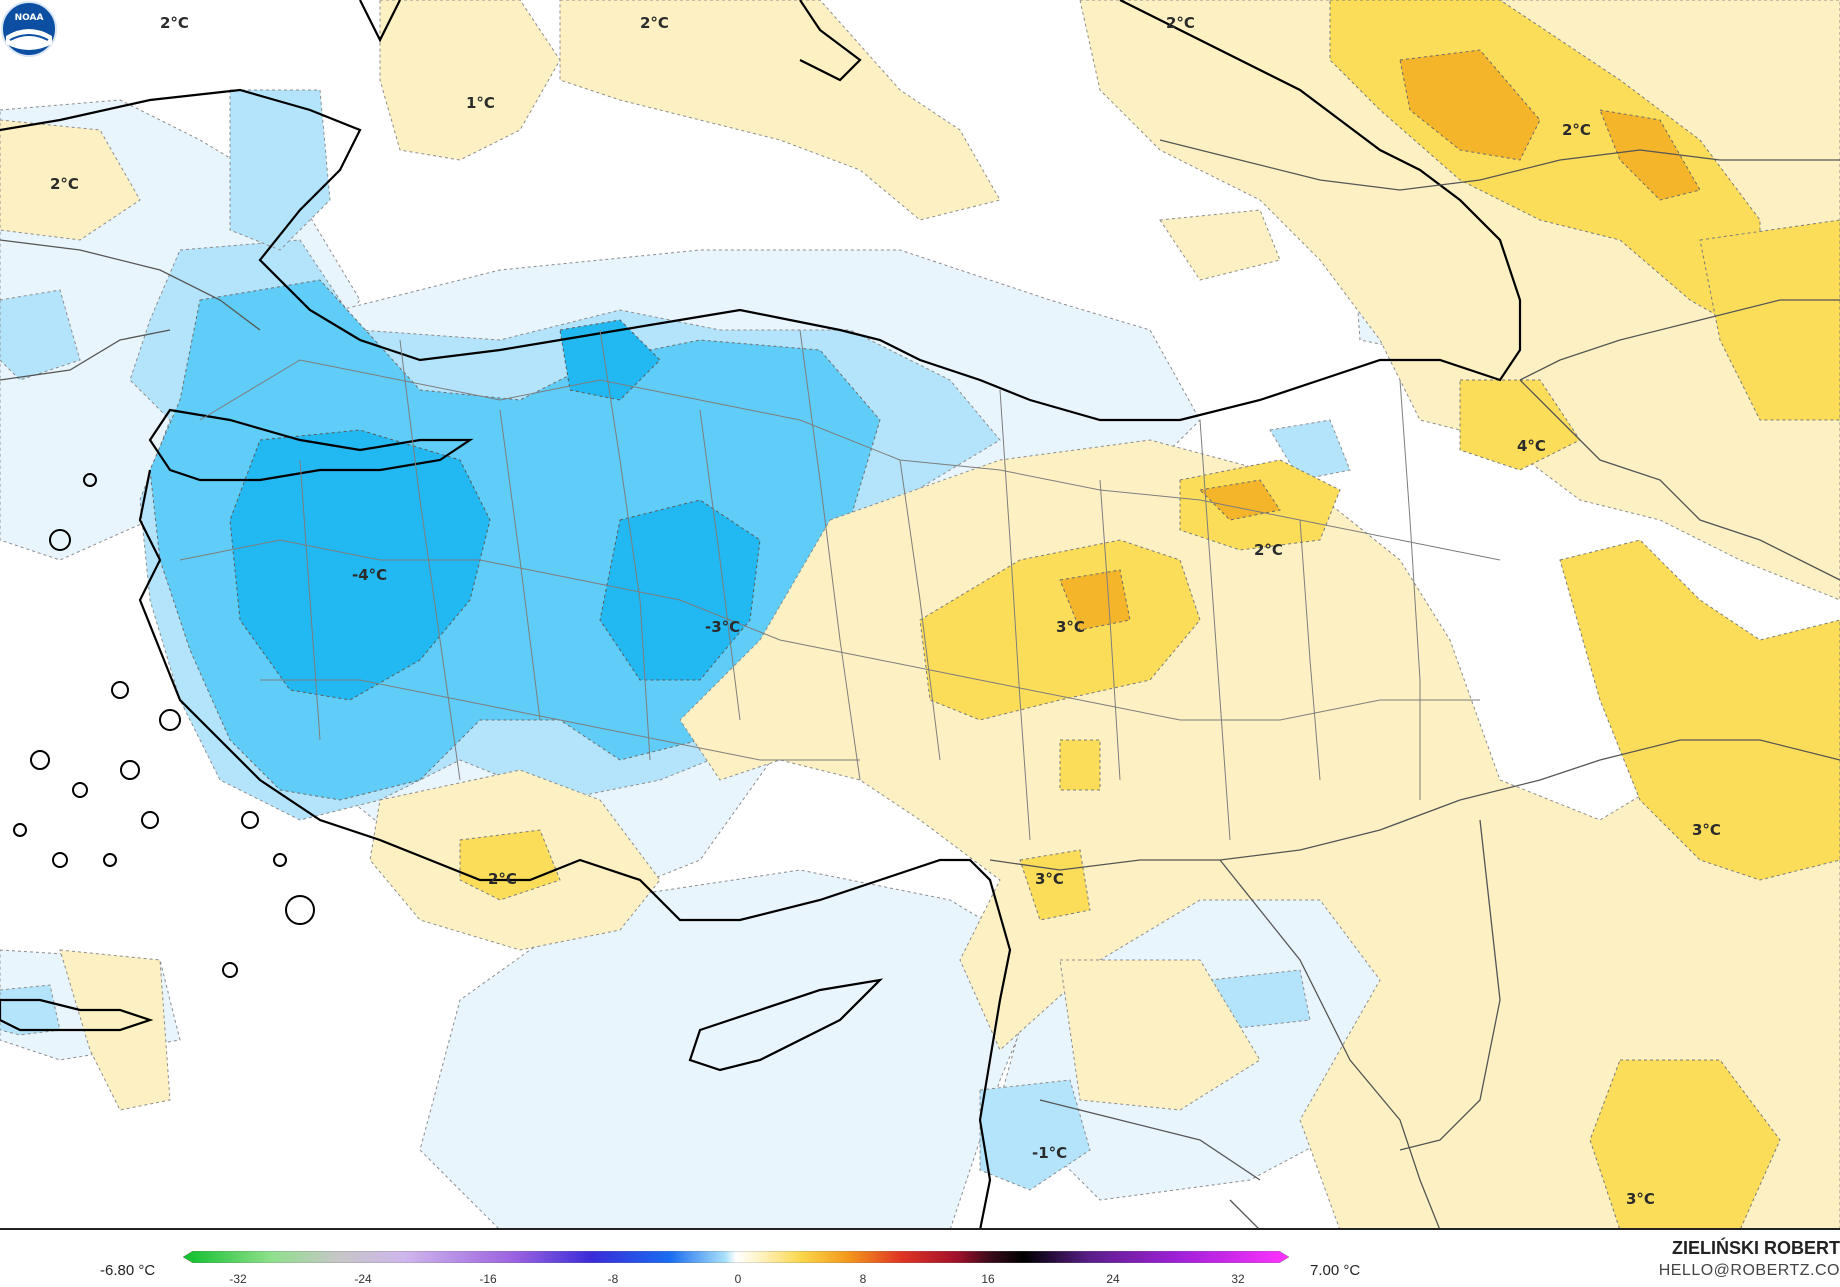  I want to click on colorbar, so click(736, 1257).